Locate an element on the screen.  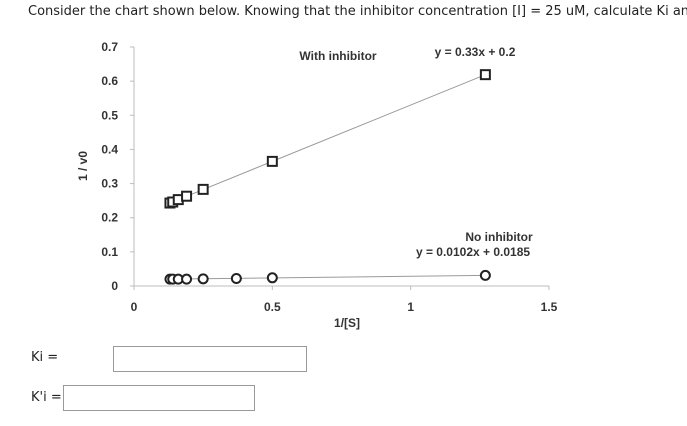
x-tick-label: 1 is located at coordinates (410, 307).